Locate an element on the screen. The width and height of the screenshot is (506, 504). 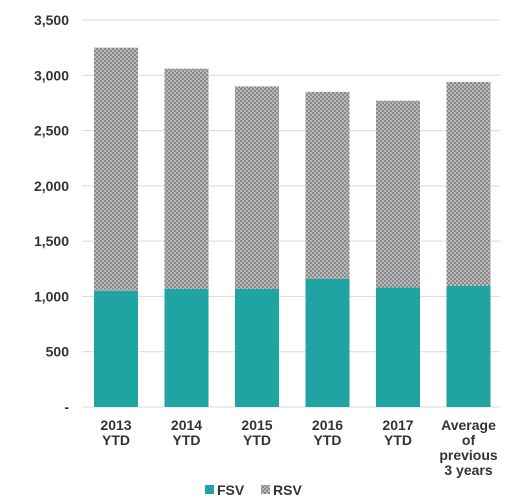
y-tick-label: 1,500 is located at coordinates (51, 241).